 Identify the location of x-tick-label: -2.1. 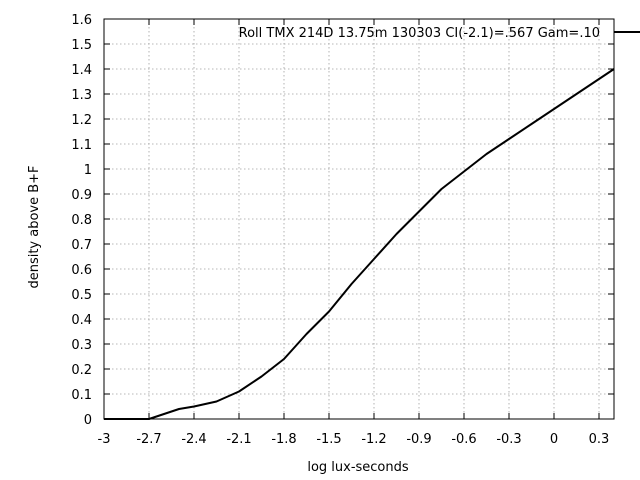
(238, 439).